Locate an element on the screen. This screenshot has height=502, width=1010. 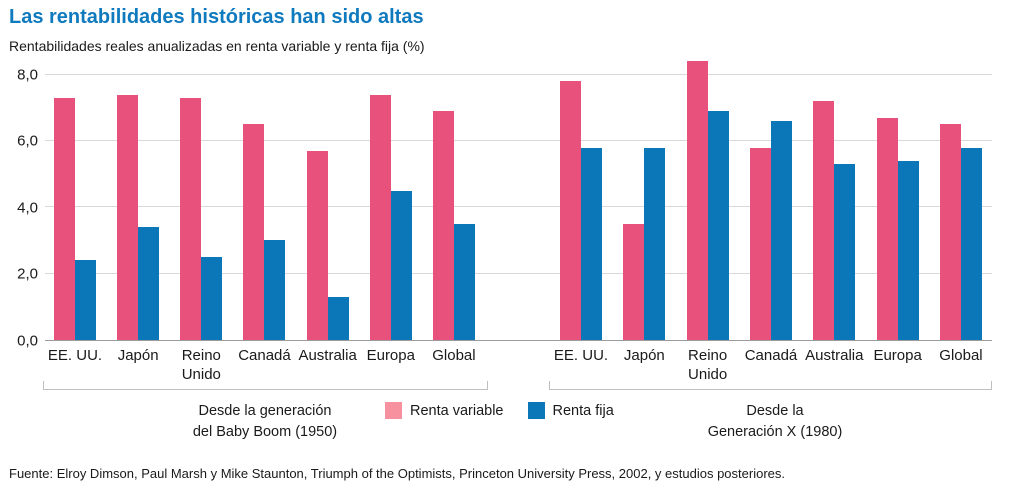
legend: Renta variable Renta fija is located at coordinates (499, 410).